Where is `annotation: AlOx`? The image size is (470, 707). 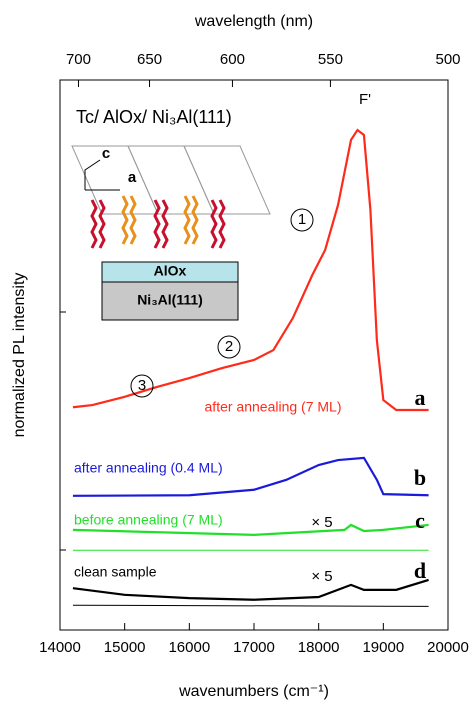
annotation: AlOx is located at coordinates (170, 271).